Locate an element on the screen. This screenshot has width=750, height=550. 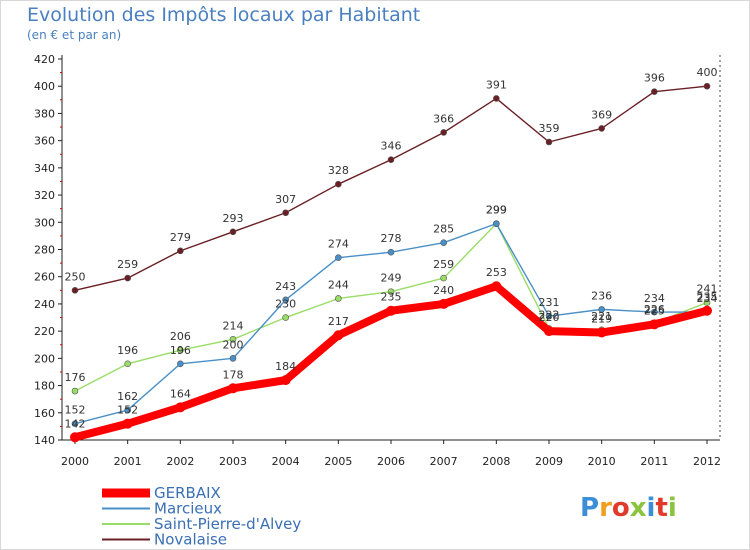
x-tick-label: 2001 is located at coordinates (128, 461).